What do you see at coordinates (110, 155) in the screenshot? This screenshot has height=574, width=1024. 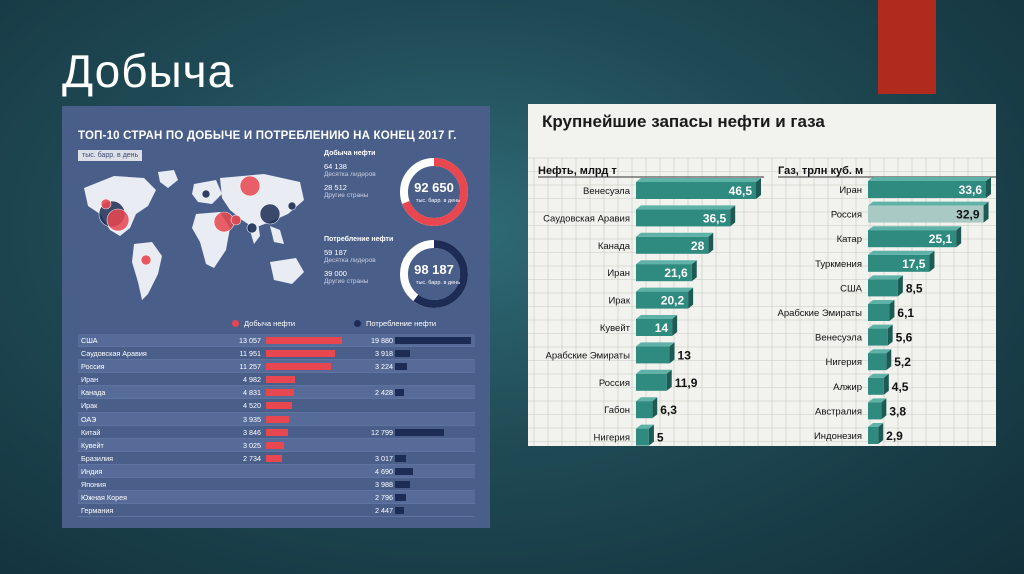 I see `unit-tag: тыс. барр. в день` at bounding box center [110, 155].